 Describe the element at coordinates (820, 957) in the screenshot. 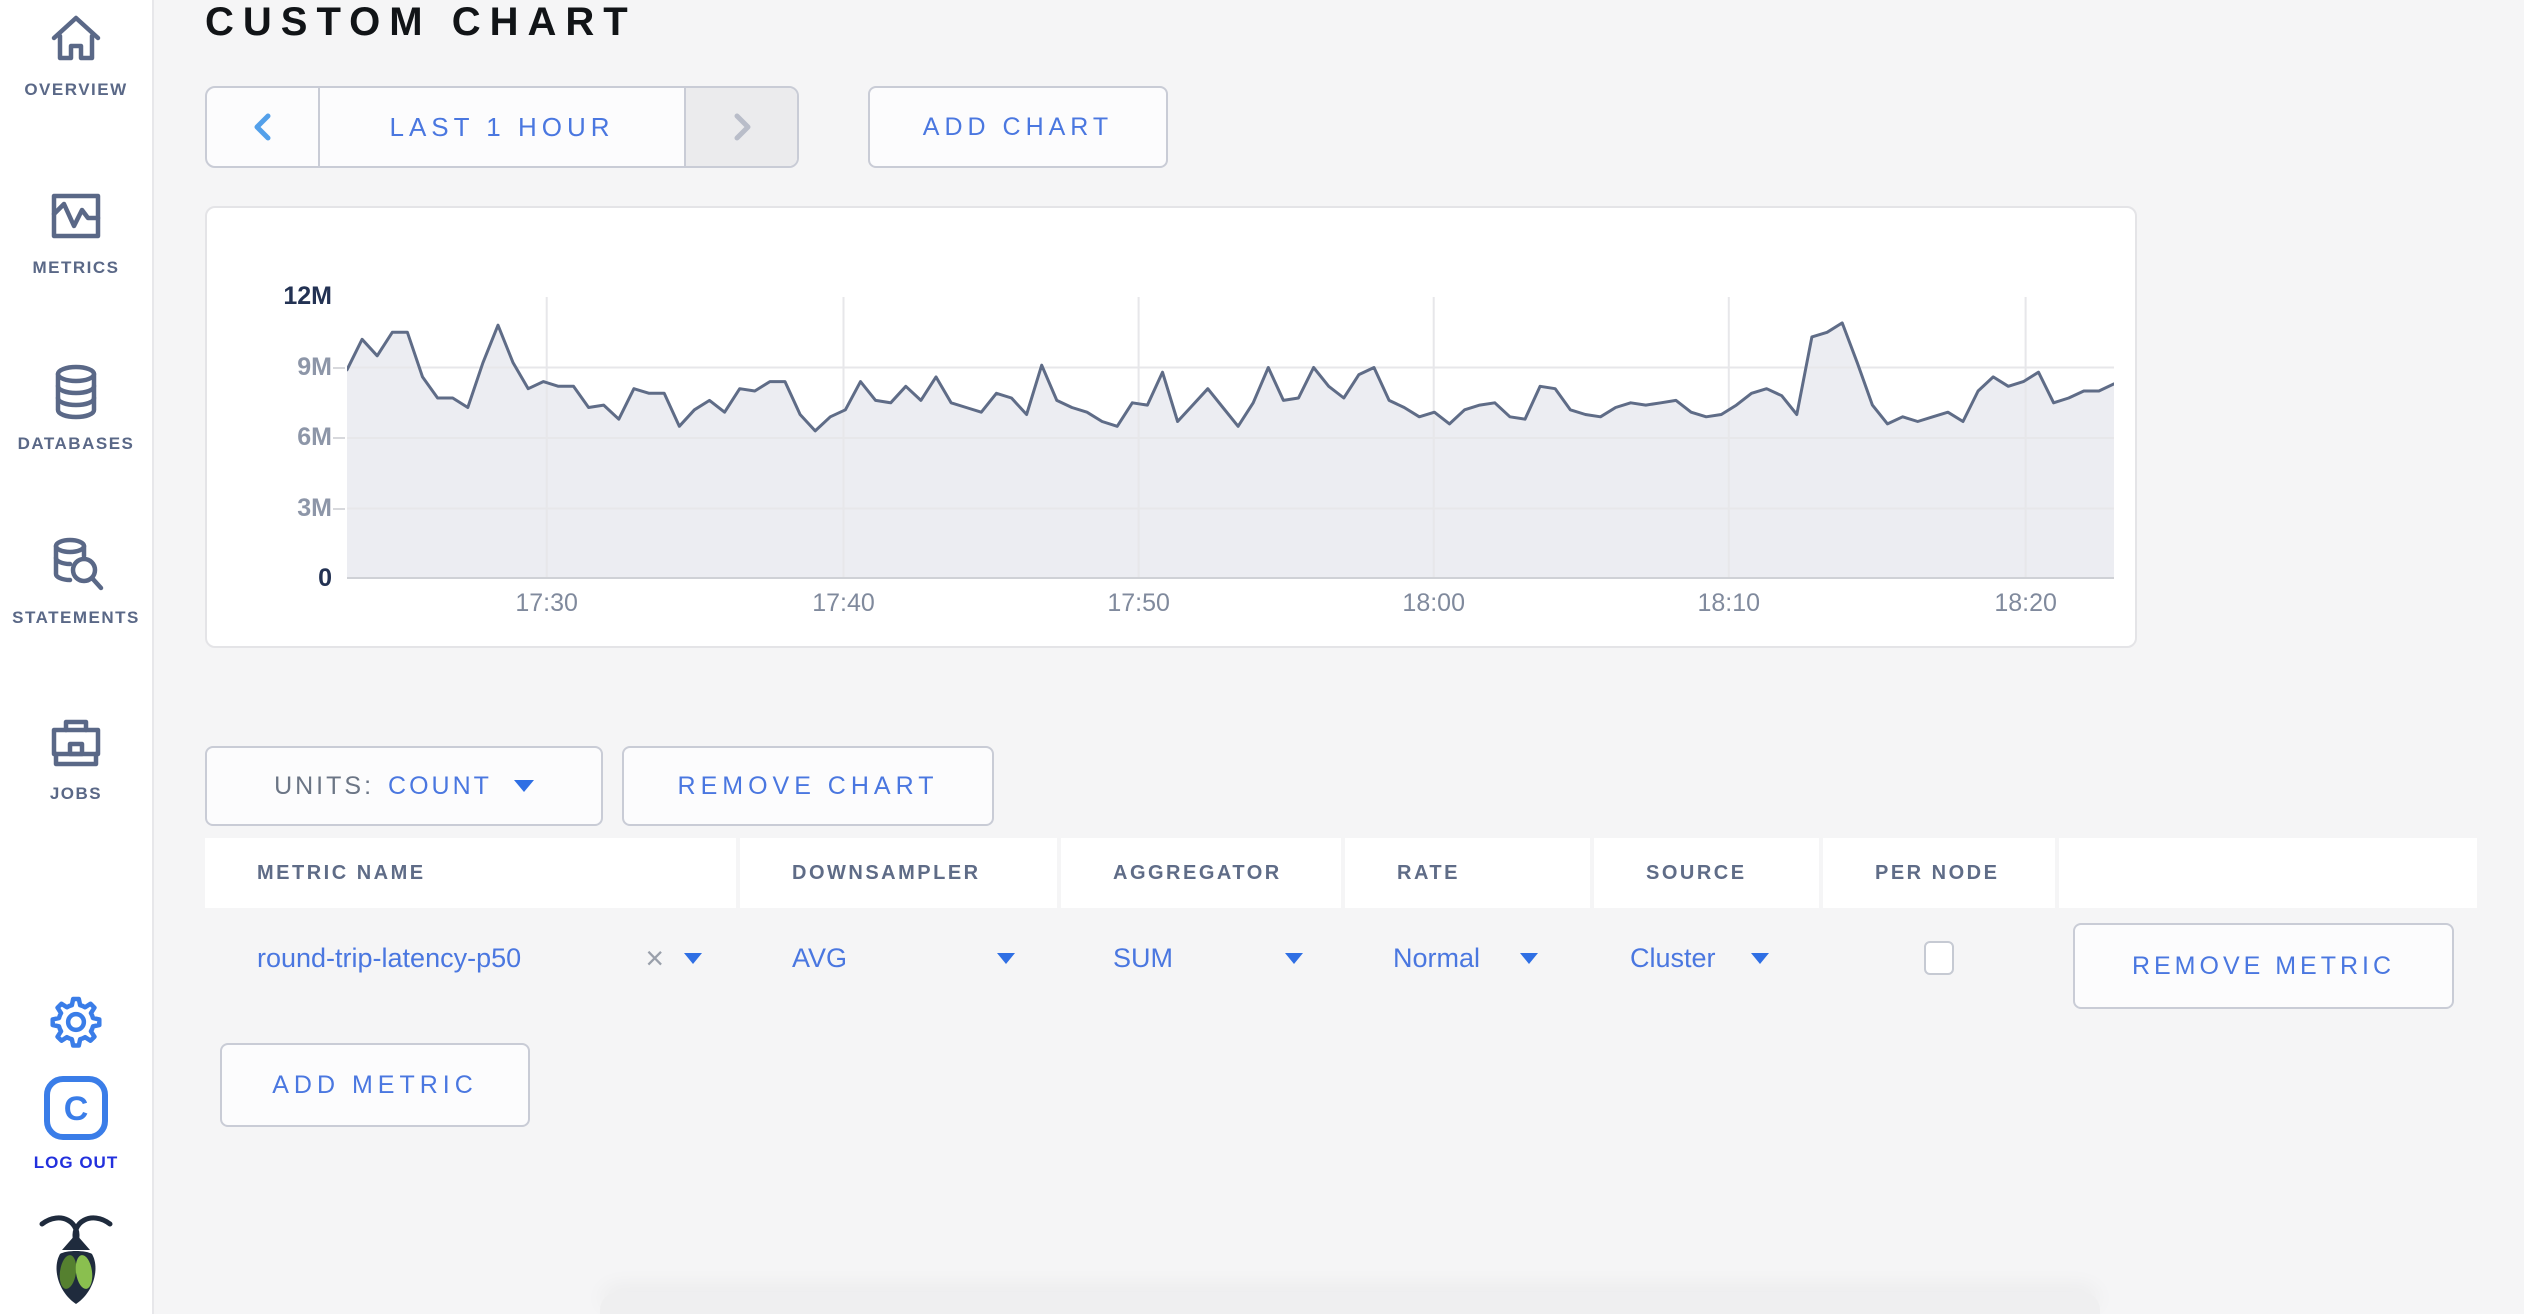

I see `downsampler-value: AVG` at that location.